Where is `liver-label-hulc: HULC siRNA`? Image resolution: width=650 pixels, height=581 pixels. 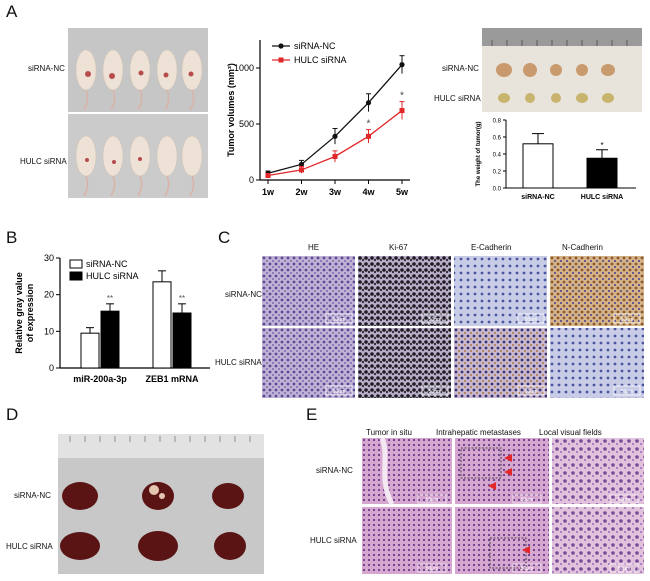 liver-label-hulc: HULC siRNA is located at coordinates (29, 546).